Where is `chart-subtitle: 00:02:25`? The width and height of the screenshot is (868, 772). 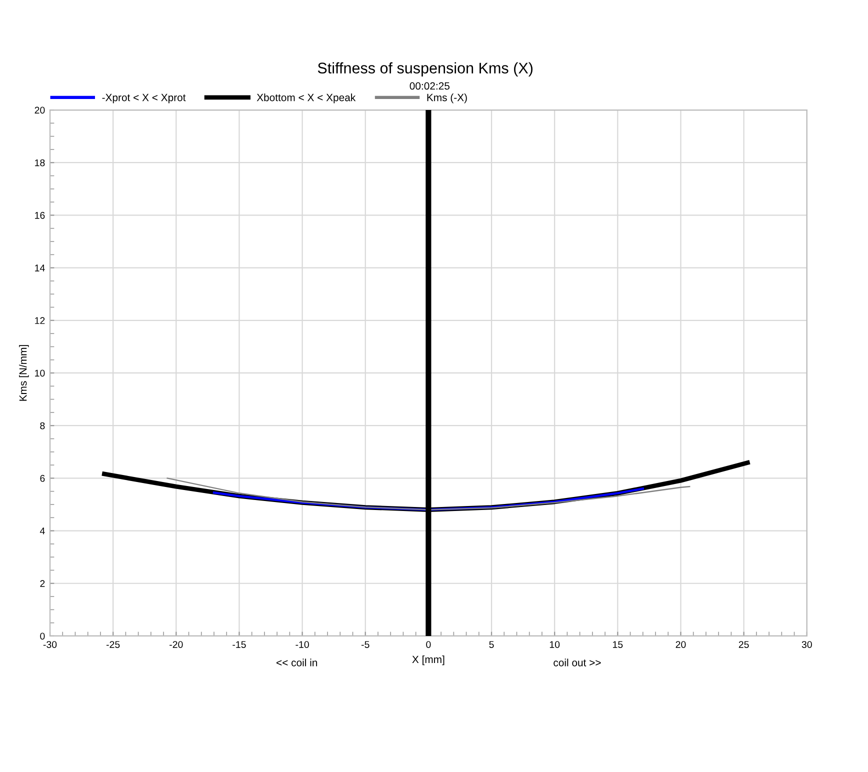
chart-subtitle: 00:02:25 is located at coordinates (430, 86).